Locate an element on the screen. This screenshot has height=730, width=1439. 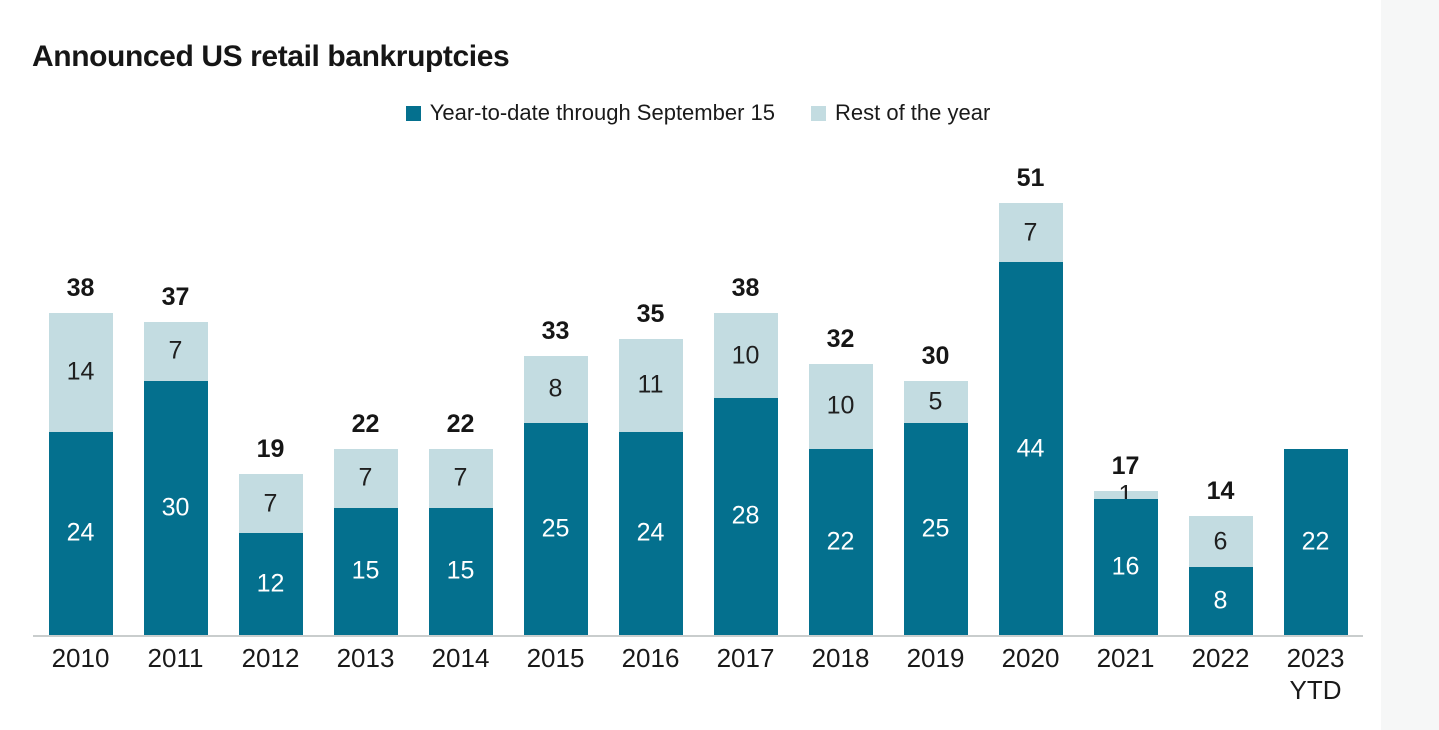
total-label: 32 is located at coordinates (840, 338).